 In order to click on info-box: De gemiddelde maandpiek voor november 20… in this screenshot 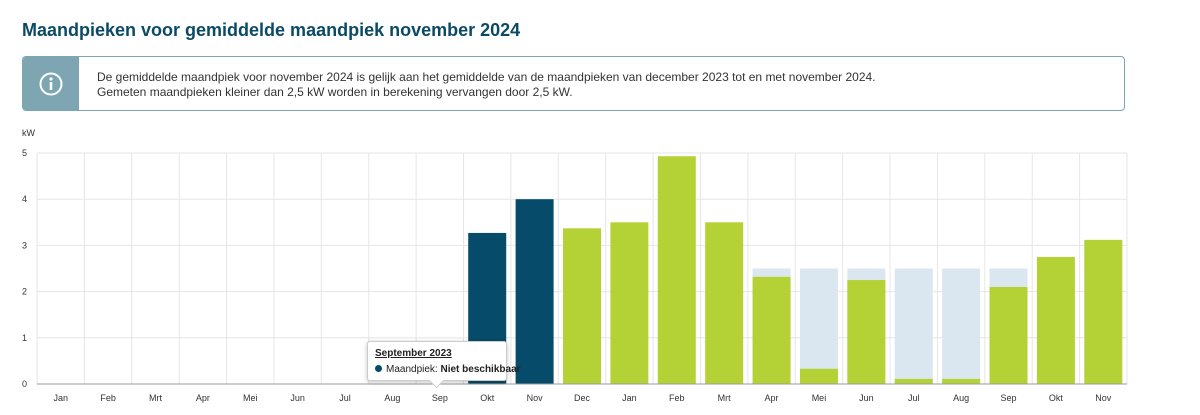, I will do `click(573, 83)`.